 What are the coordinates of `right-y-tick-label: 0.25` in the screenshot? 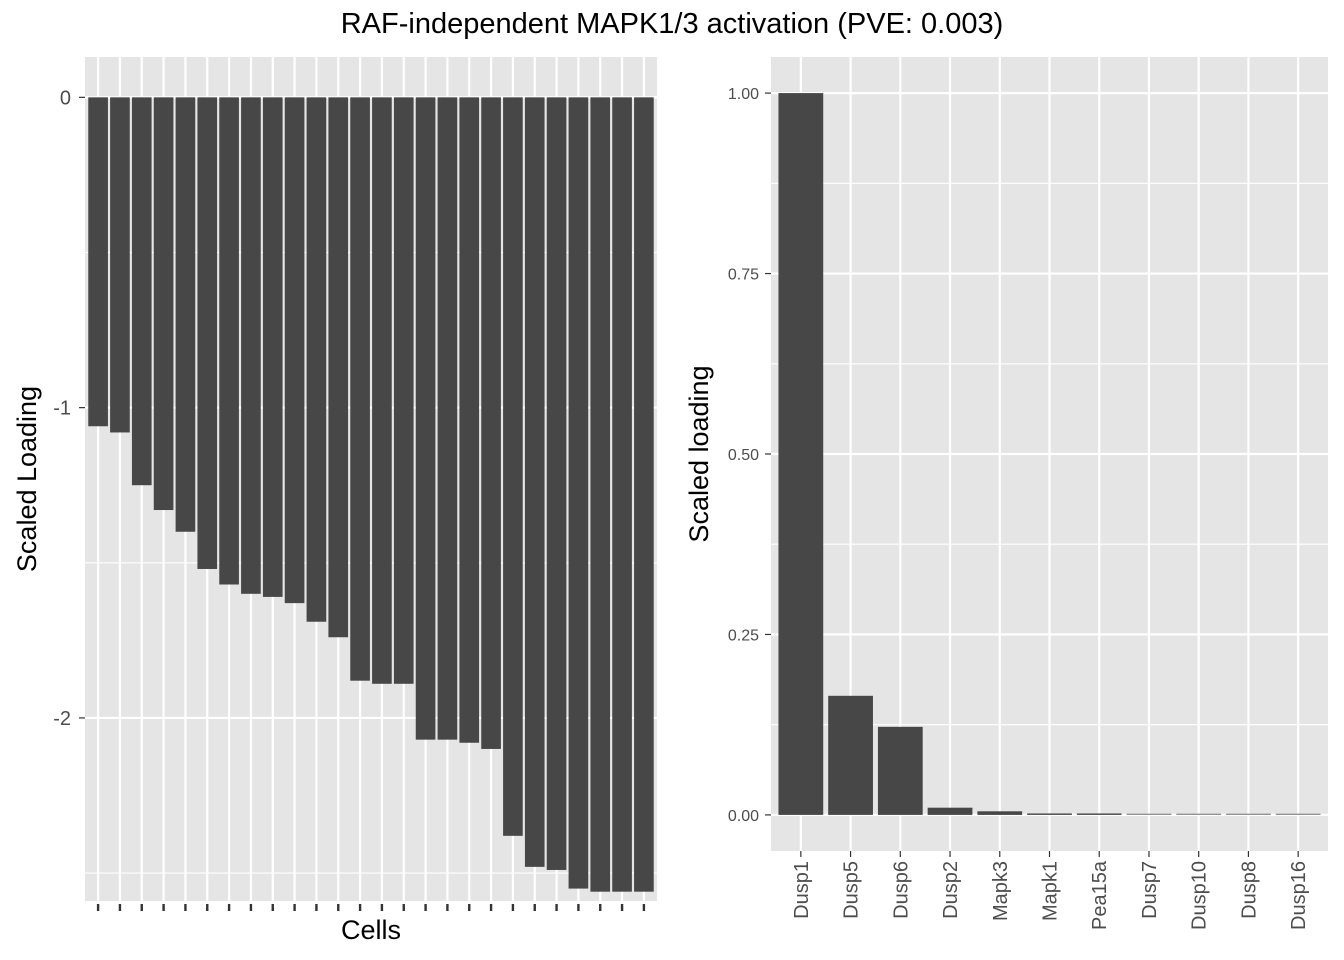 It's located at (743, 635).